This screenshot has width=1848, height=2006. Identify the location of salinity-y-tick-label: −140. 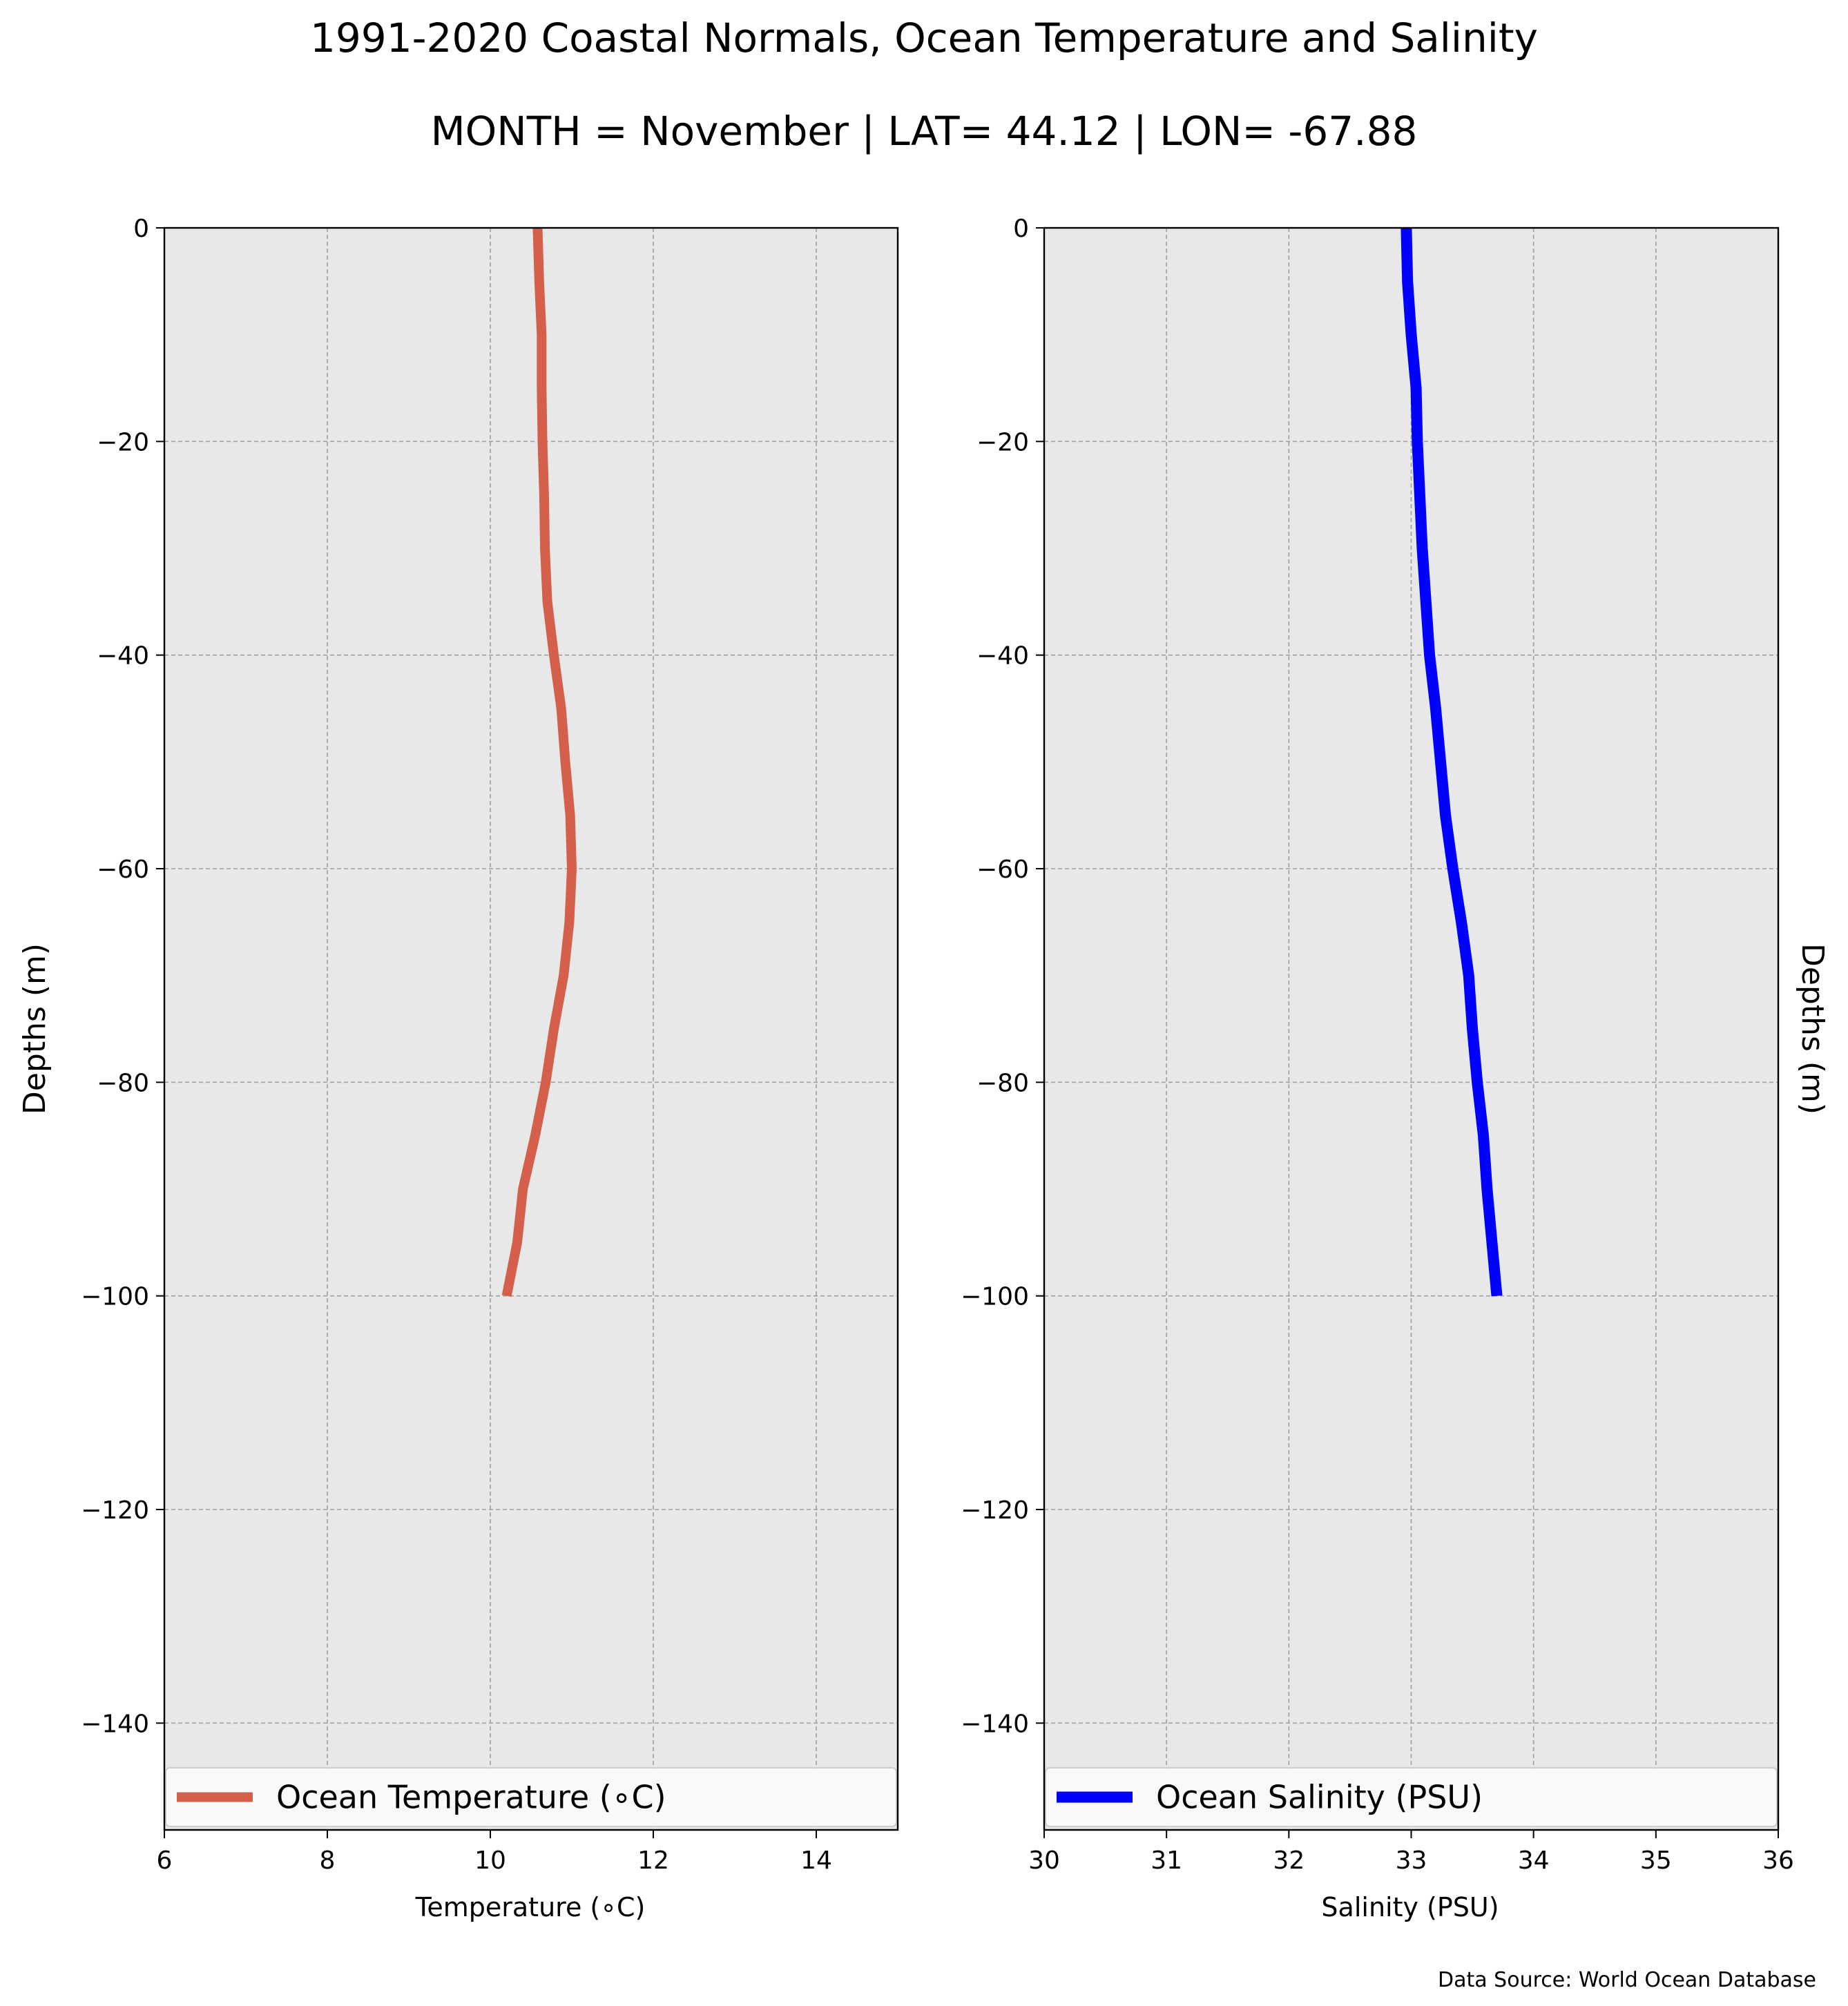
(995, 1724).